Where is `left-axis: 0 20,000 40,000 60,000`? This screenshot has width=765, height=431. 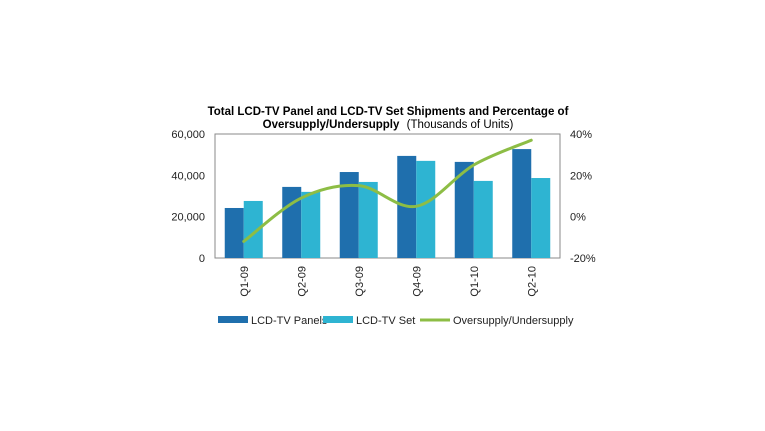 left-axis: 0 20,000 40,000 60,000 is located at coordinates (188, 197).